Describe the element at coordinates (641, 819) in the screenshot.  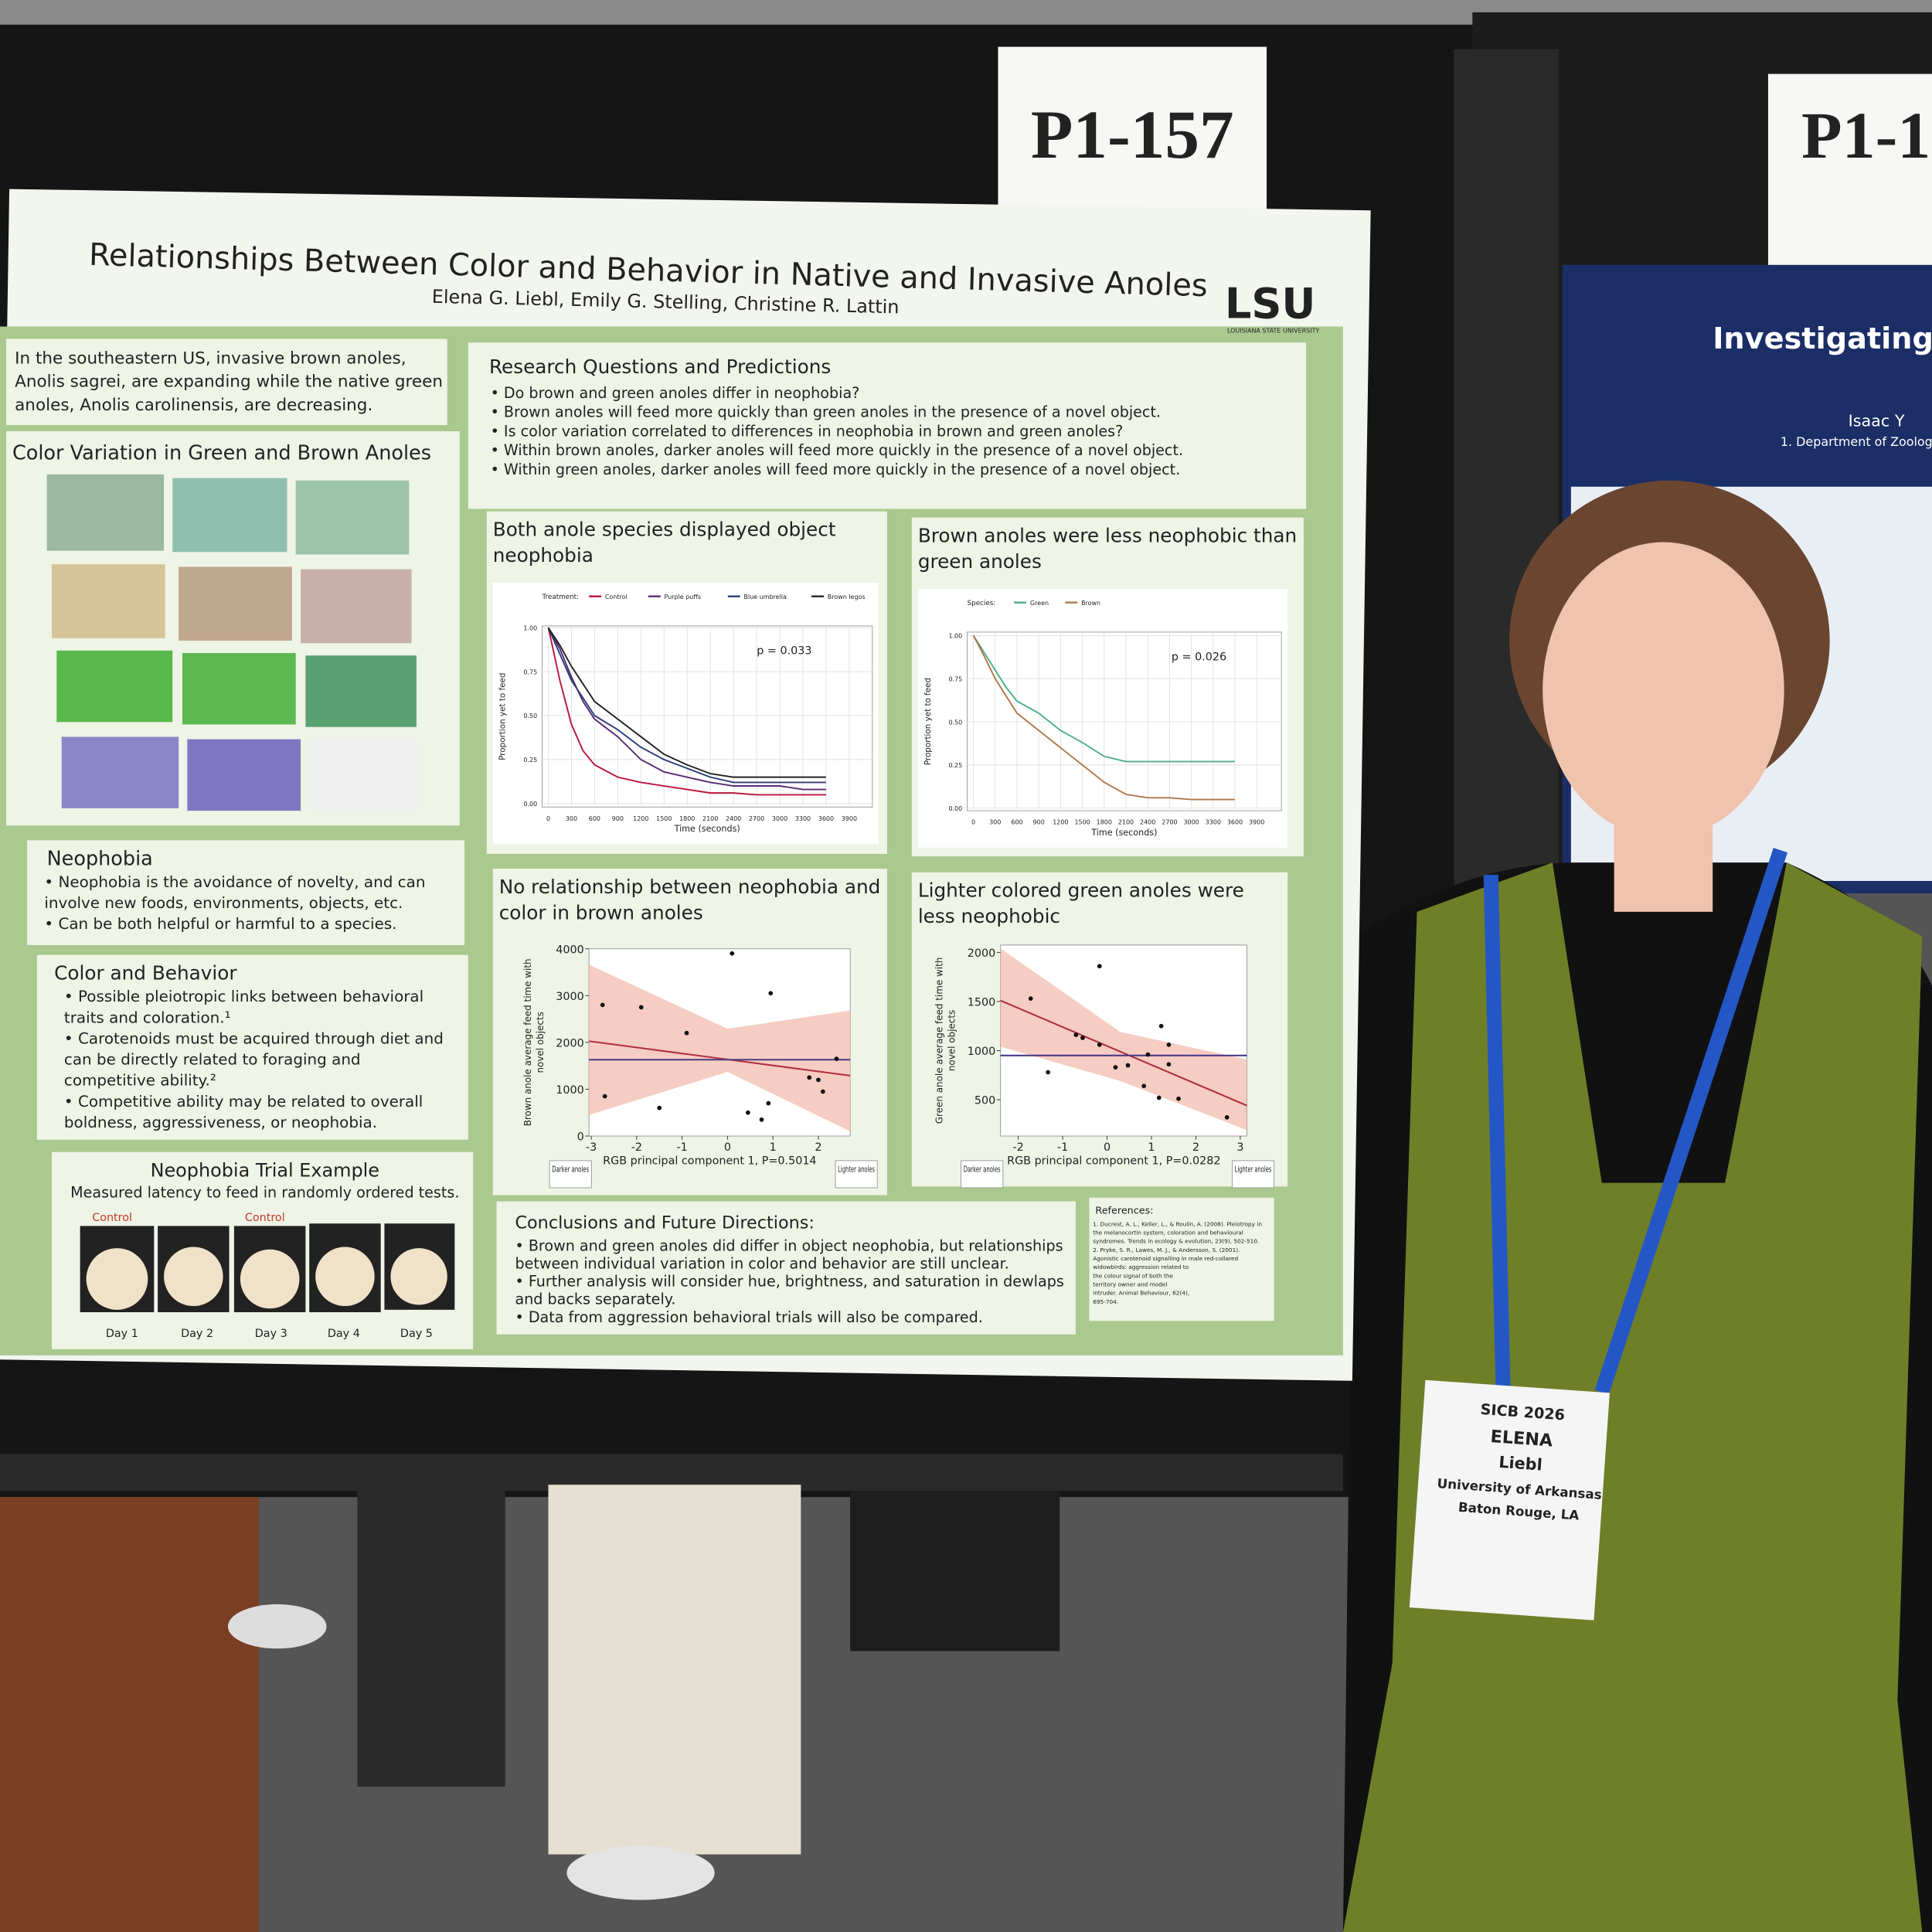
I see `x-tick-label: 1200` at that location.